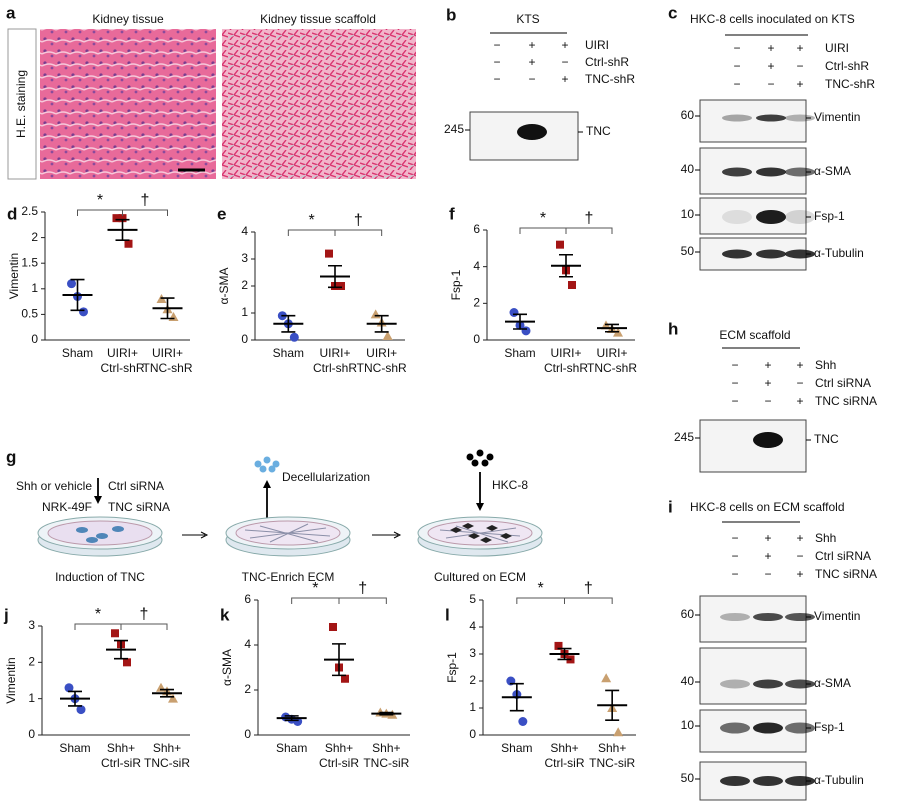 The image size is (900, 809). Describe the element at coordinates (688, 725) in the screenshot. I see `mw-marker: 10` at that location.